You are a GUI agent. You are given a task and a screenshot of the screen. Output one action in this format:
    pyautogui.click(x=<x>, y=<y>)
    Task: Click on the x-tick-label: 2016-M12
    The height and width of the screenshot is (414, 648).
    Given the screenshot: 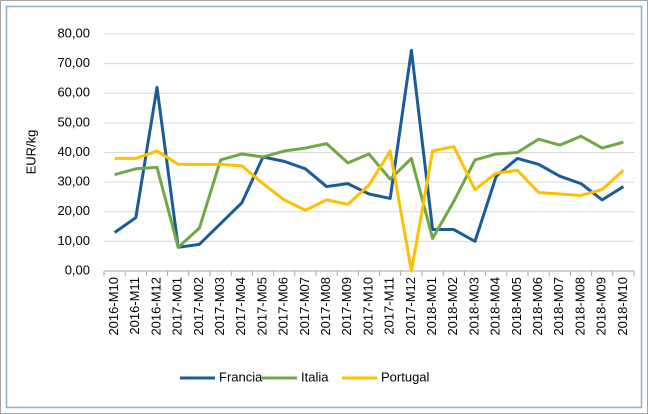 What is the action you would take?
    pyautogui.click(x=155, y=306)
    